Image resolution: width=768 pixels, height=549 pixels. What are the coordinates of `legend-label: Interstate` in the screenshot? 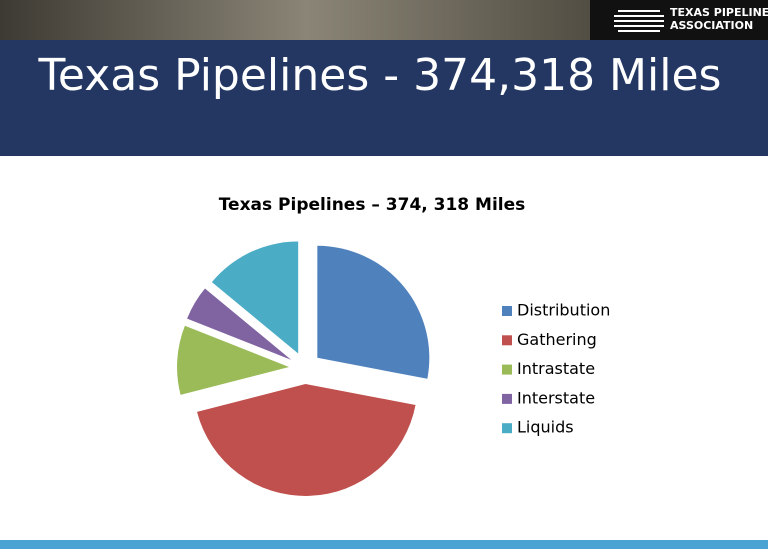 It's located at (556, 397).